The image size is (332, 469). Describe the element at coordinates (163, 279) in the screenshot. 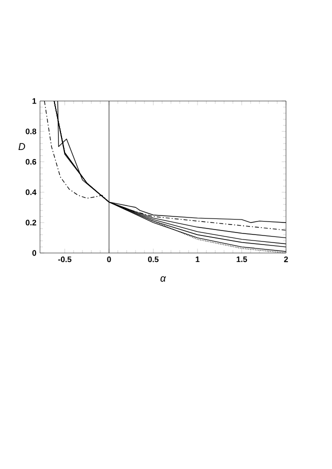

I see `x-axis-title: α` at that location.